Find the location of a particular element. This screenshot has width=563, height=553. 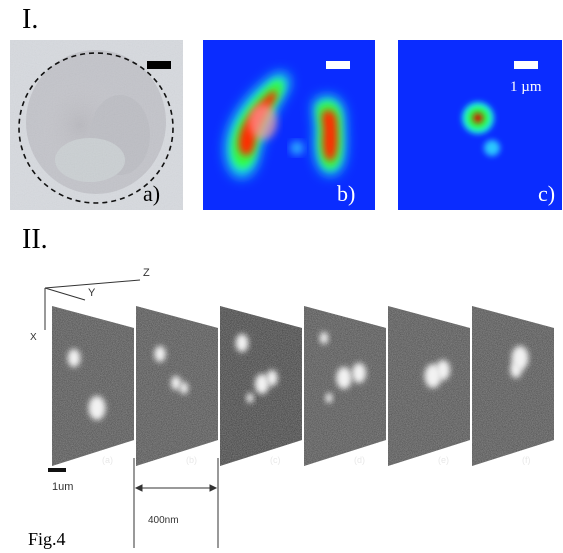

panel-b-label: b) is located at coordinates (346, 193).